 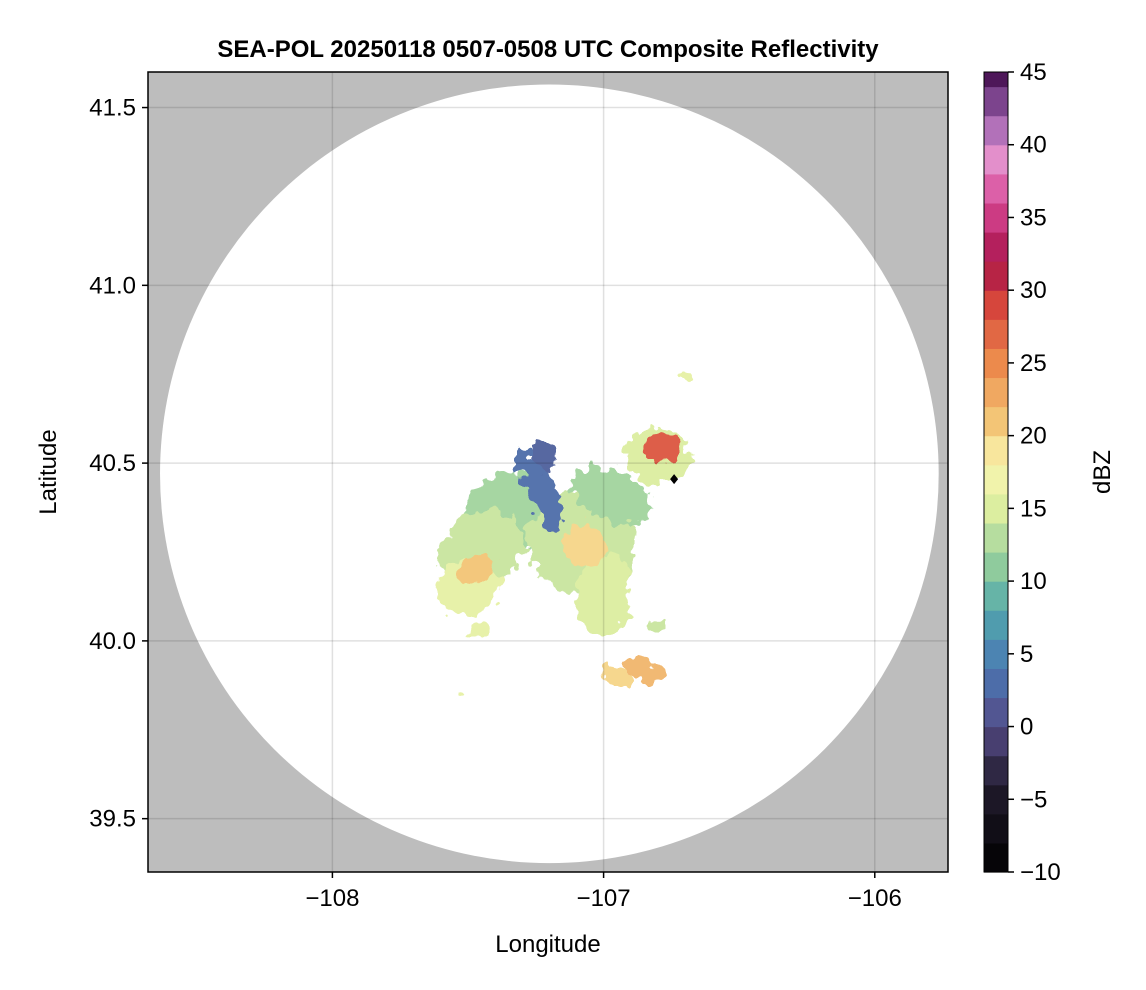 I want to click on echo-enhanced-core-central, so click(x=584, y=545).